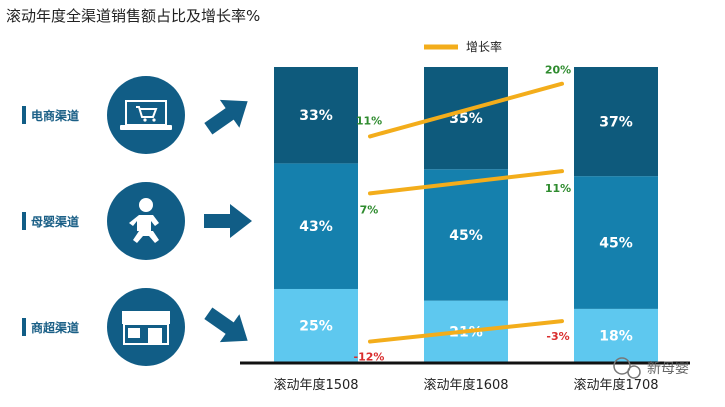  What do you see at coordinates (558, 70) in the screenshot?
I see `growth-end-label: 20%` at bounding box center [558, 70].